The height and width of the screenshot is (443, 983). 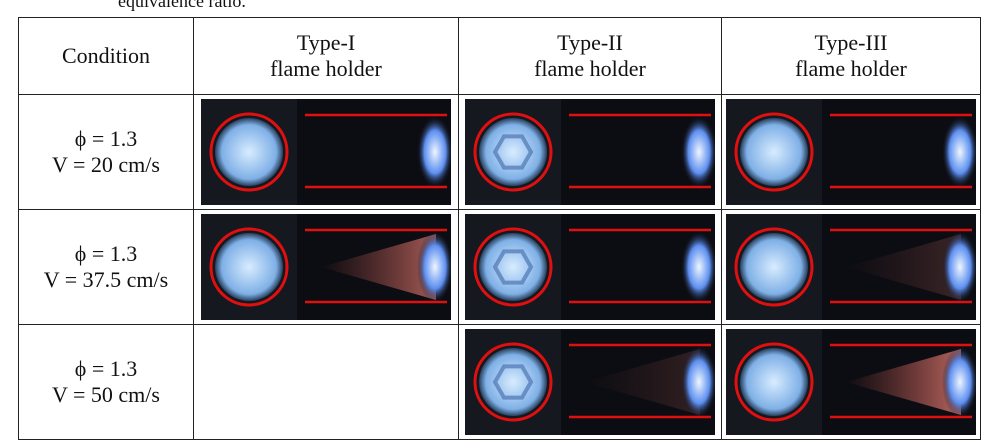 I want to click on condition-text: V = 50 cm/s, so click(x=106, y=394).